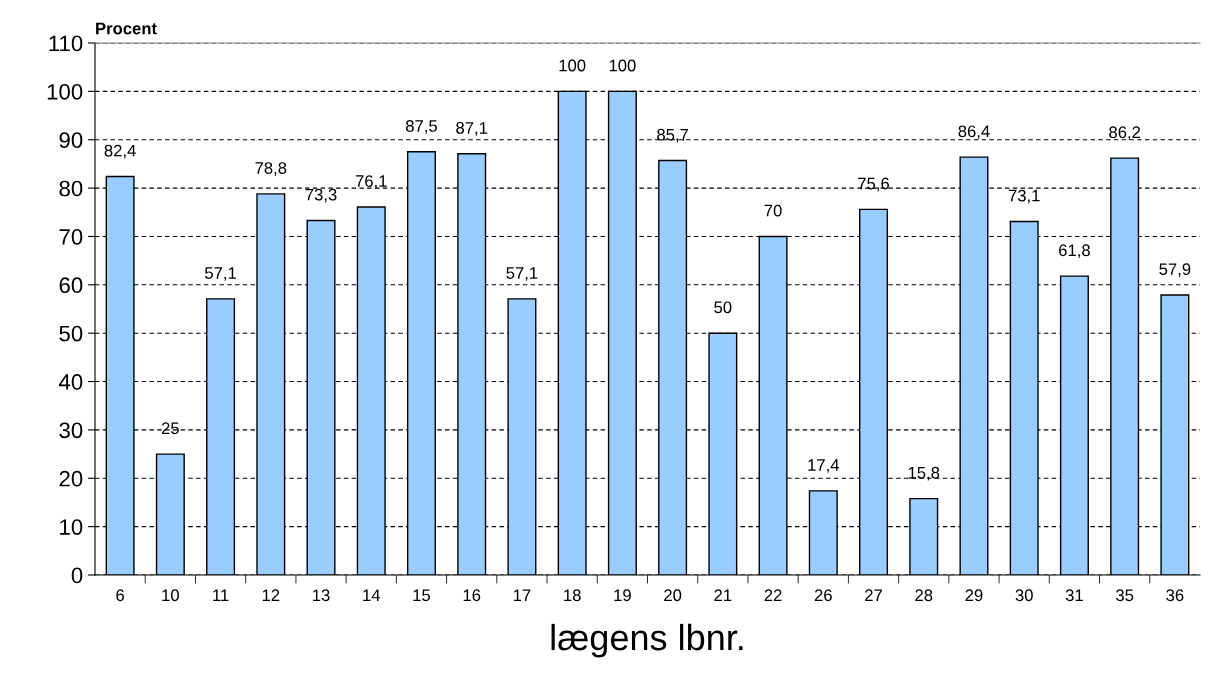 This screenshot has width=1231, height=677. I want to click on data-label: 25, so click(170, 428).